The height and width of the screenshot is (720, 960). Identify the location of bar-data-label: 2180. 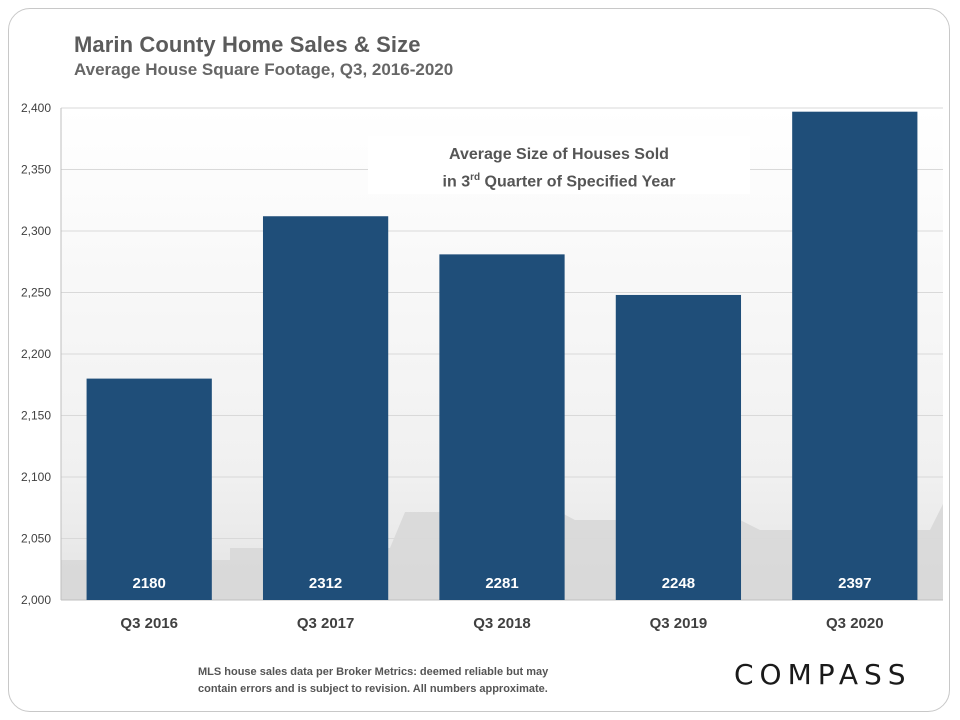
(149, 583).